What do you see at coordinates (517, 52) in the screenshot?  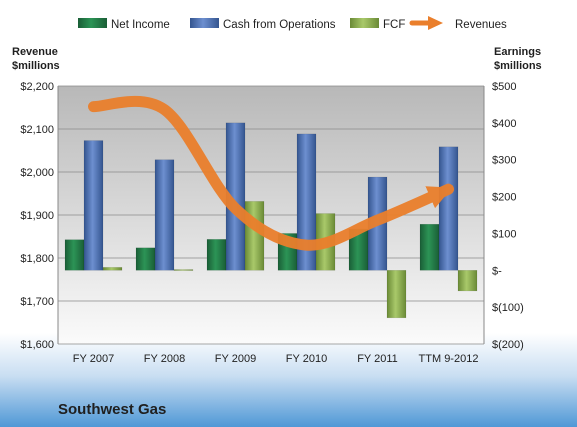 I see `right-axis-title-line1: Earnings` at bounding box center [517, 52].